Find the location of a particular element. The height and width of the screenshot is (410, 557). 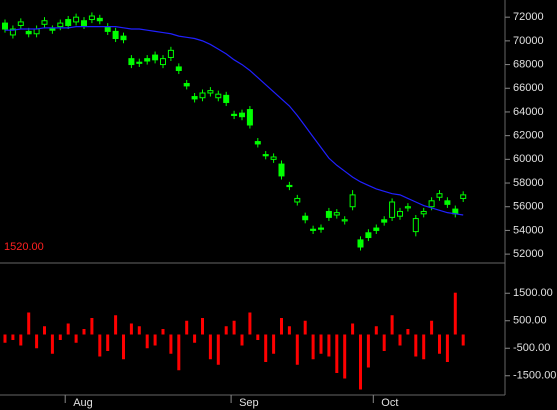

y-tick-label: 66000 is located at coordinates (528, 88).